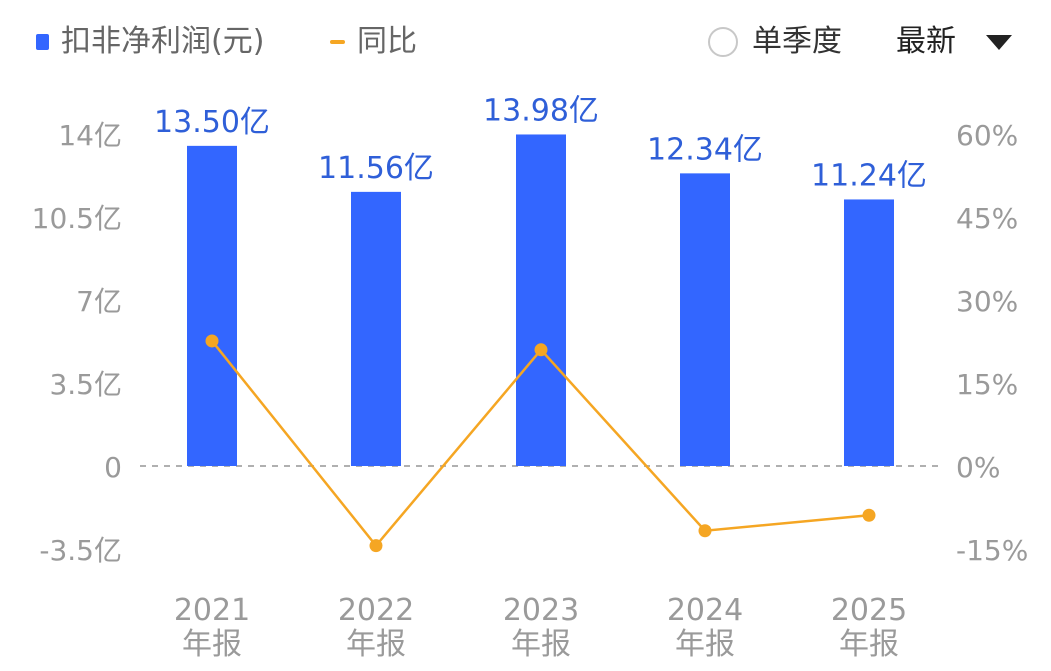 The height and width of the screenshot is (671, 1051). I want to click on chart-header: 扣非净利润(元) 同比 单季度 最新, so click(525, 45).